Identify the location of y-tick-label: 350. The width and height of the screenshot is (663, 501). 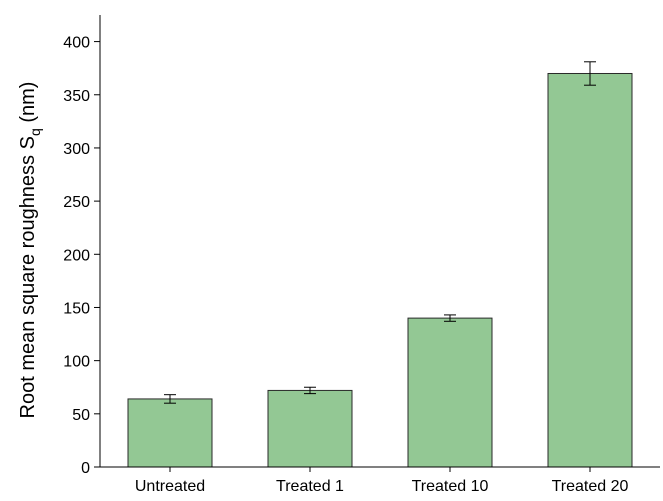
(76, 96).